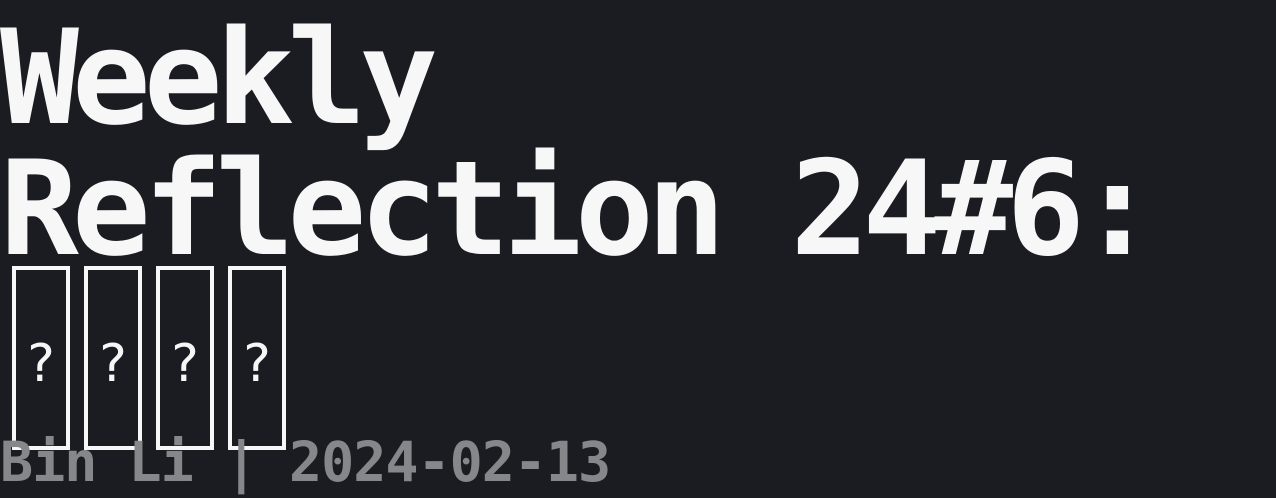 The width and height of the screenshot is (1276, 498). Describe the element at coordinates (219, 77) in the screenshot. I see `post-title-line-1: Weekly` at that location.